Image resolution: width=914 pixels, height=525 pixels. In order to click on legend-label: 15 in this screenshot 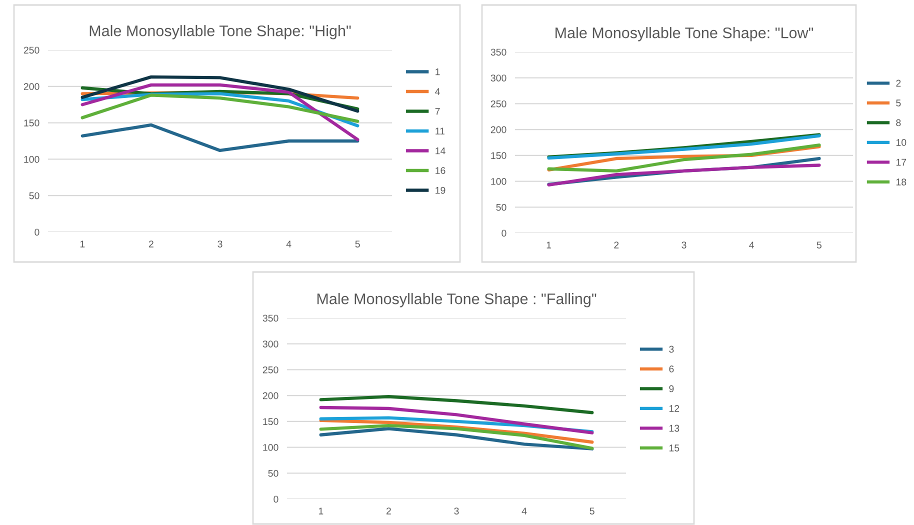, I will do `click(674, 448)`.